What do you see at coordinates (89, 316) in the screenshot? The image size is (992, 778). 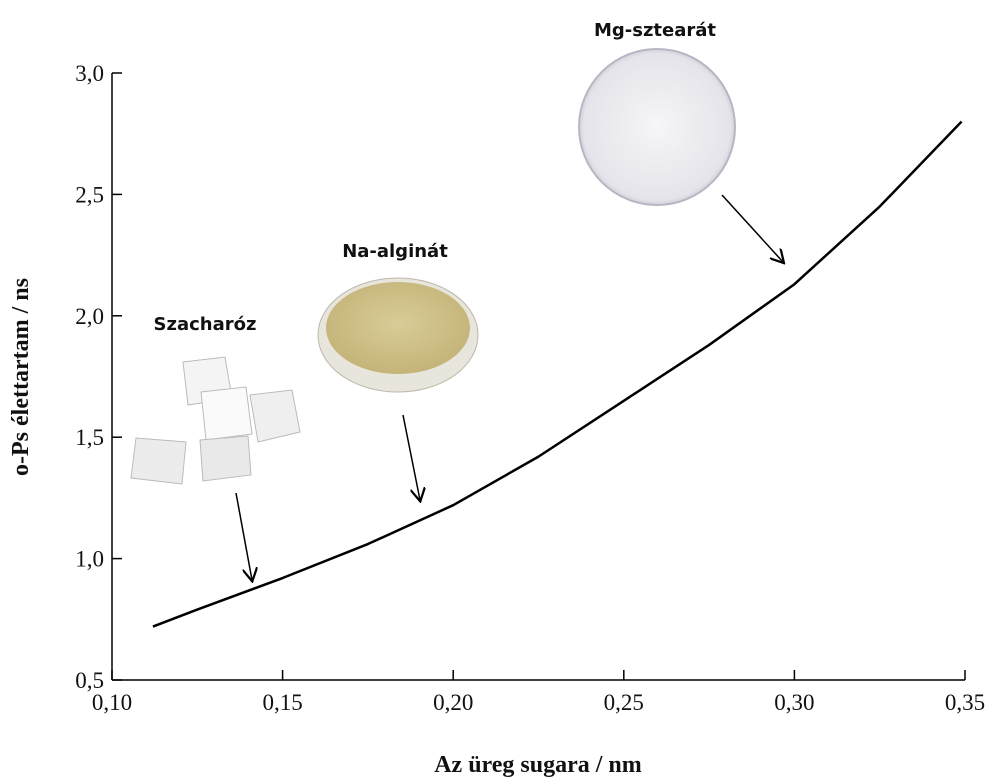 I see `y-tick-label: 2,0` at bounding box center [89, 316].